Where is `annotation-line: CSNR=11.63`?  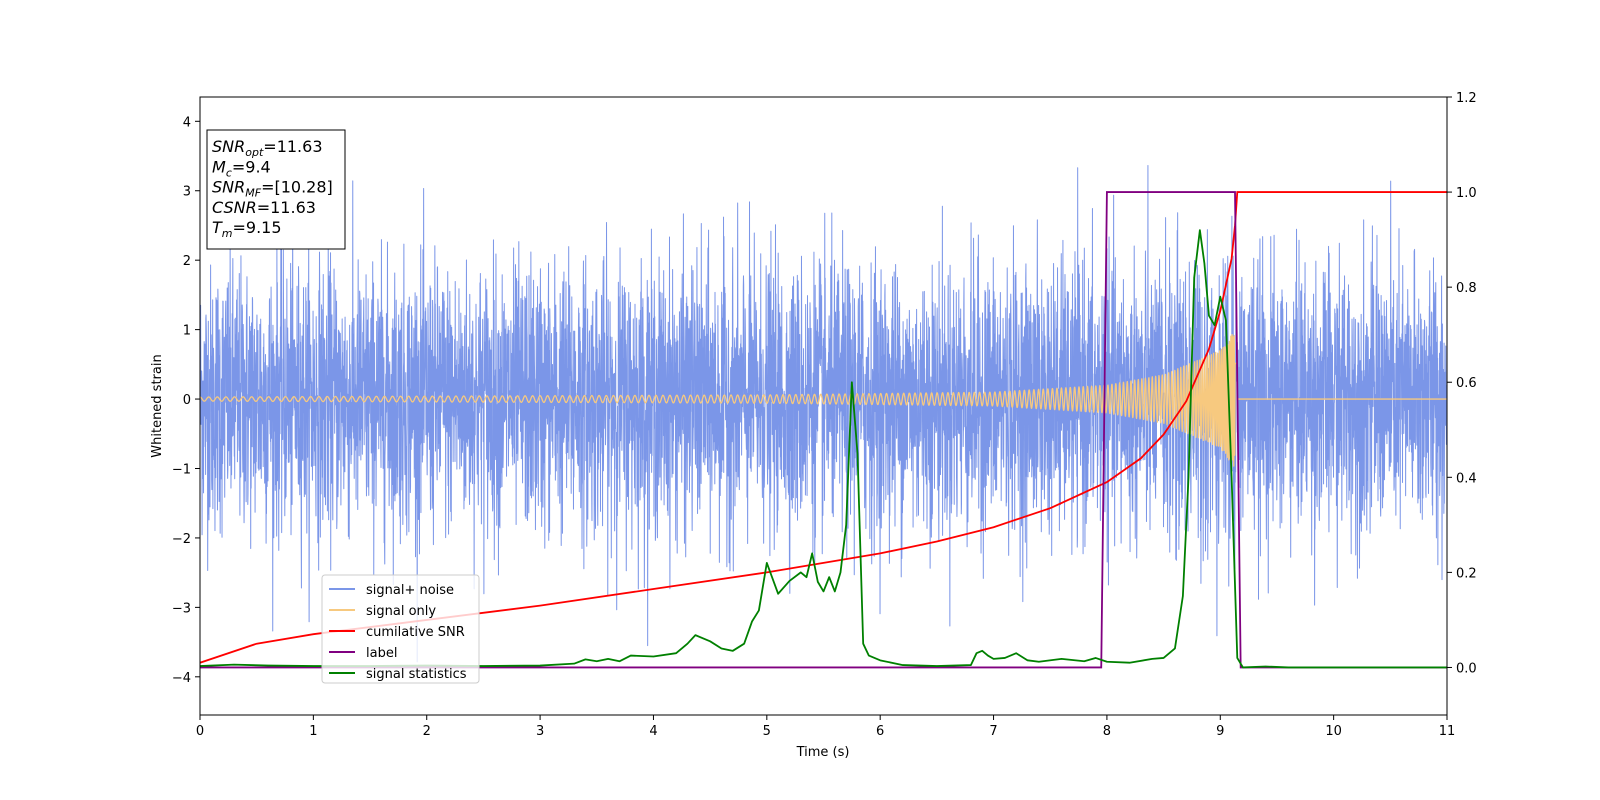
annotation-line: CSNR=11.63 is located at coordinates (264, 207).